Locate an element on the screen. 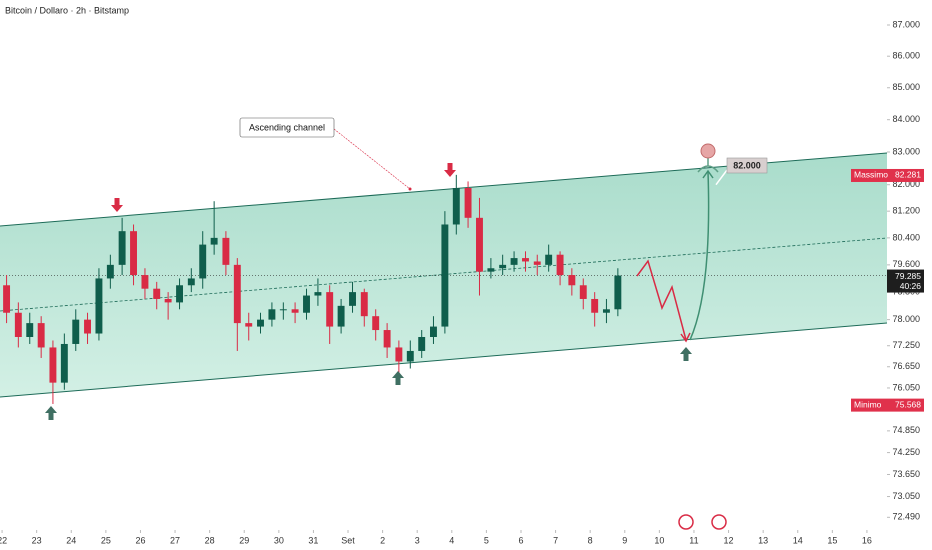 The width and height of the screenshot is (932, 550). x-tick-label: 22 is located at coordinates (3, 540).